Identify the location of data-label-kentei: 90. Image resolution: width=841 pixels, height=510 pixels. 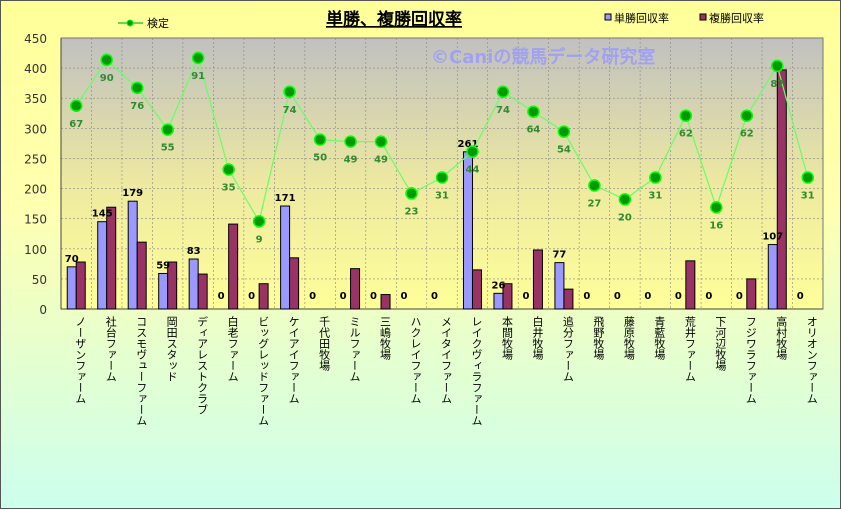
(107, 78).